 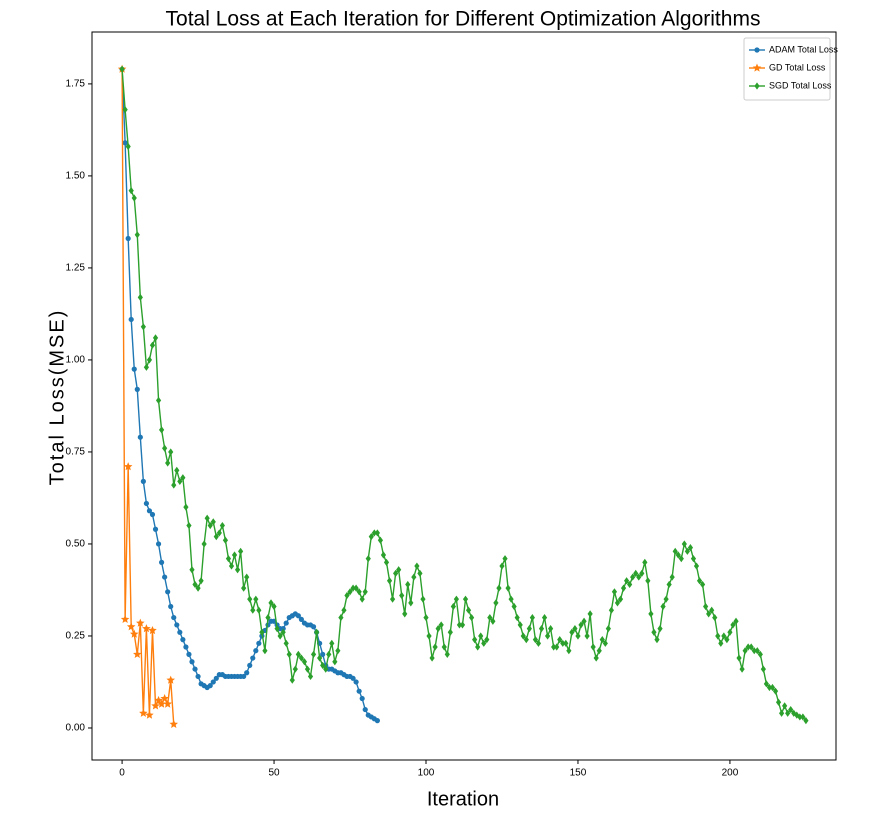 What do you see at coordinates (800, 85) in the screenshot?
I see `legend-label: SGD Total Loss` at bounding box center [800, 85].